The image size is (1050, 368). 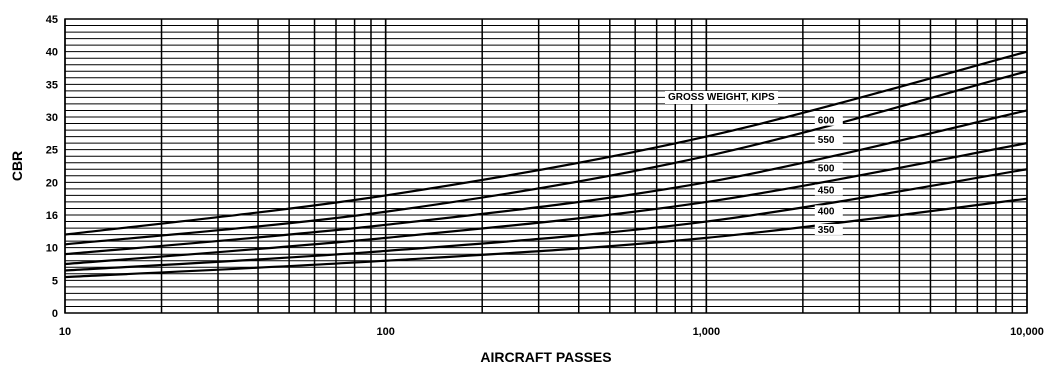 What do you see at coordinates (545, 357) in the screenshot?
I see `x-axis-label: AIRCRAFT PASSES` at bounding box center [545, 357].